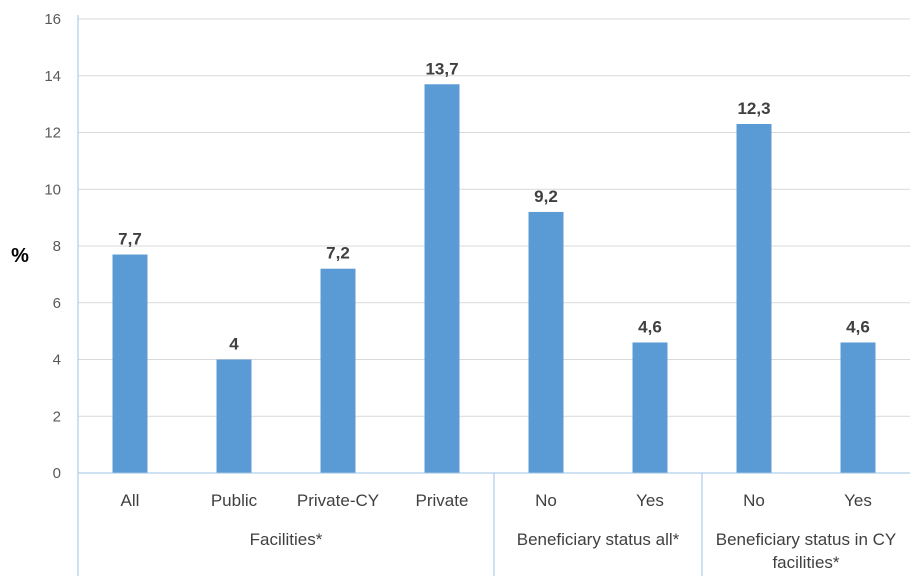 The image size is (910, 576). What do you see at coordinates (57, 303) in the screenshot?
I see `y-tick-label: 6` at bounding box center [57, 303].